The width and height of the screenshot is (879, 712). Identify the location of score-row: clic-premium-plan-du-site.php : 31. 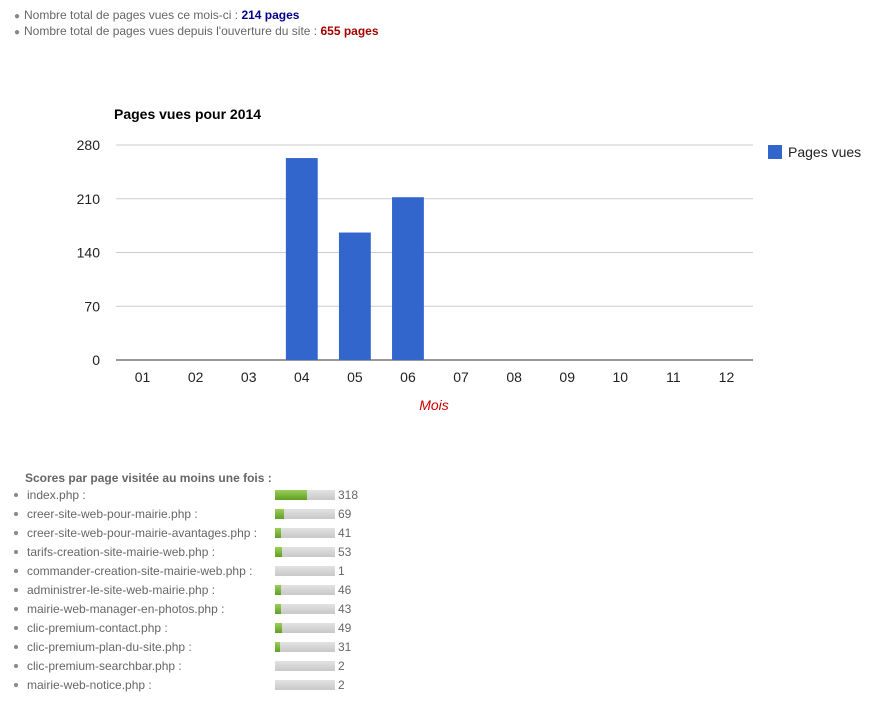
(214, 647).